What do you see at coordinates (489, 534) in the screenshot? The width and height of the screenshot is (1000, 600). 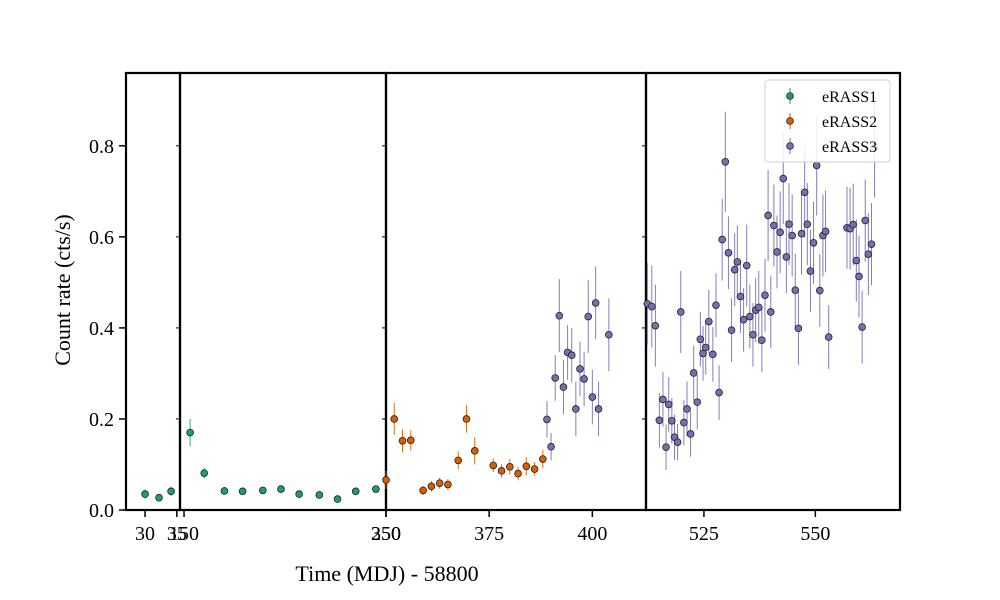 I see `x-tick-label: 375` at bounding box center [489, 534].